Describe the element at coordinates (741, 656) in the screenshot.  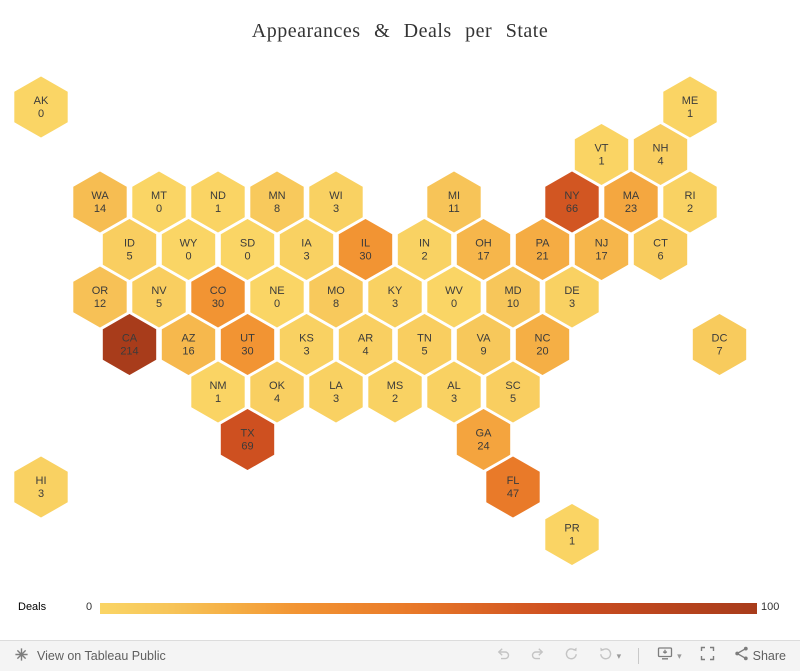
I see `share-icon` at that location.